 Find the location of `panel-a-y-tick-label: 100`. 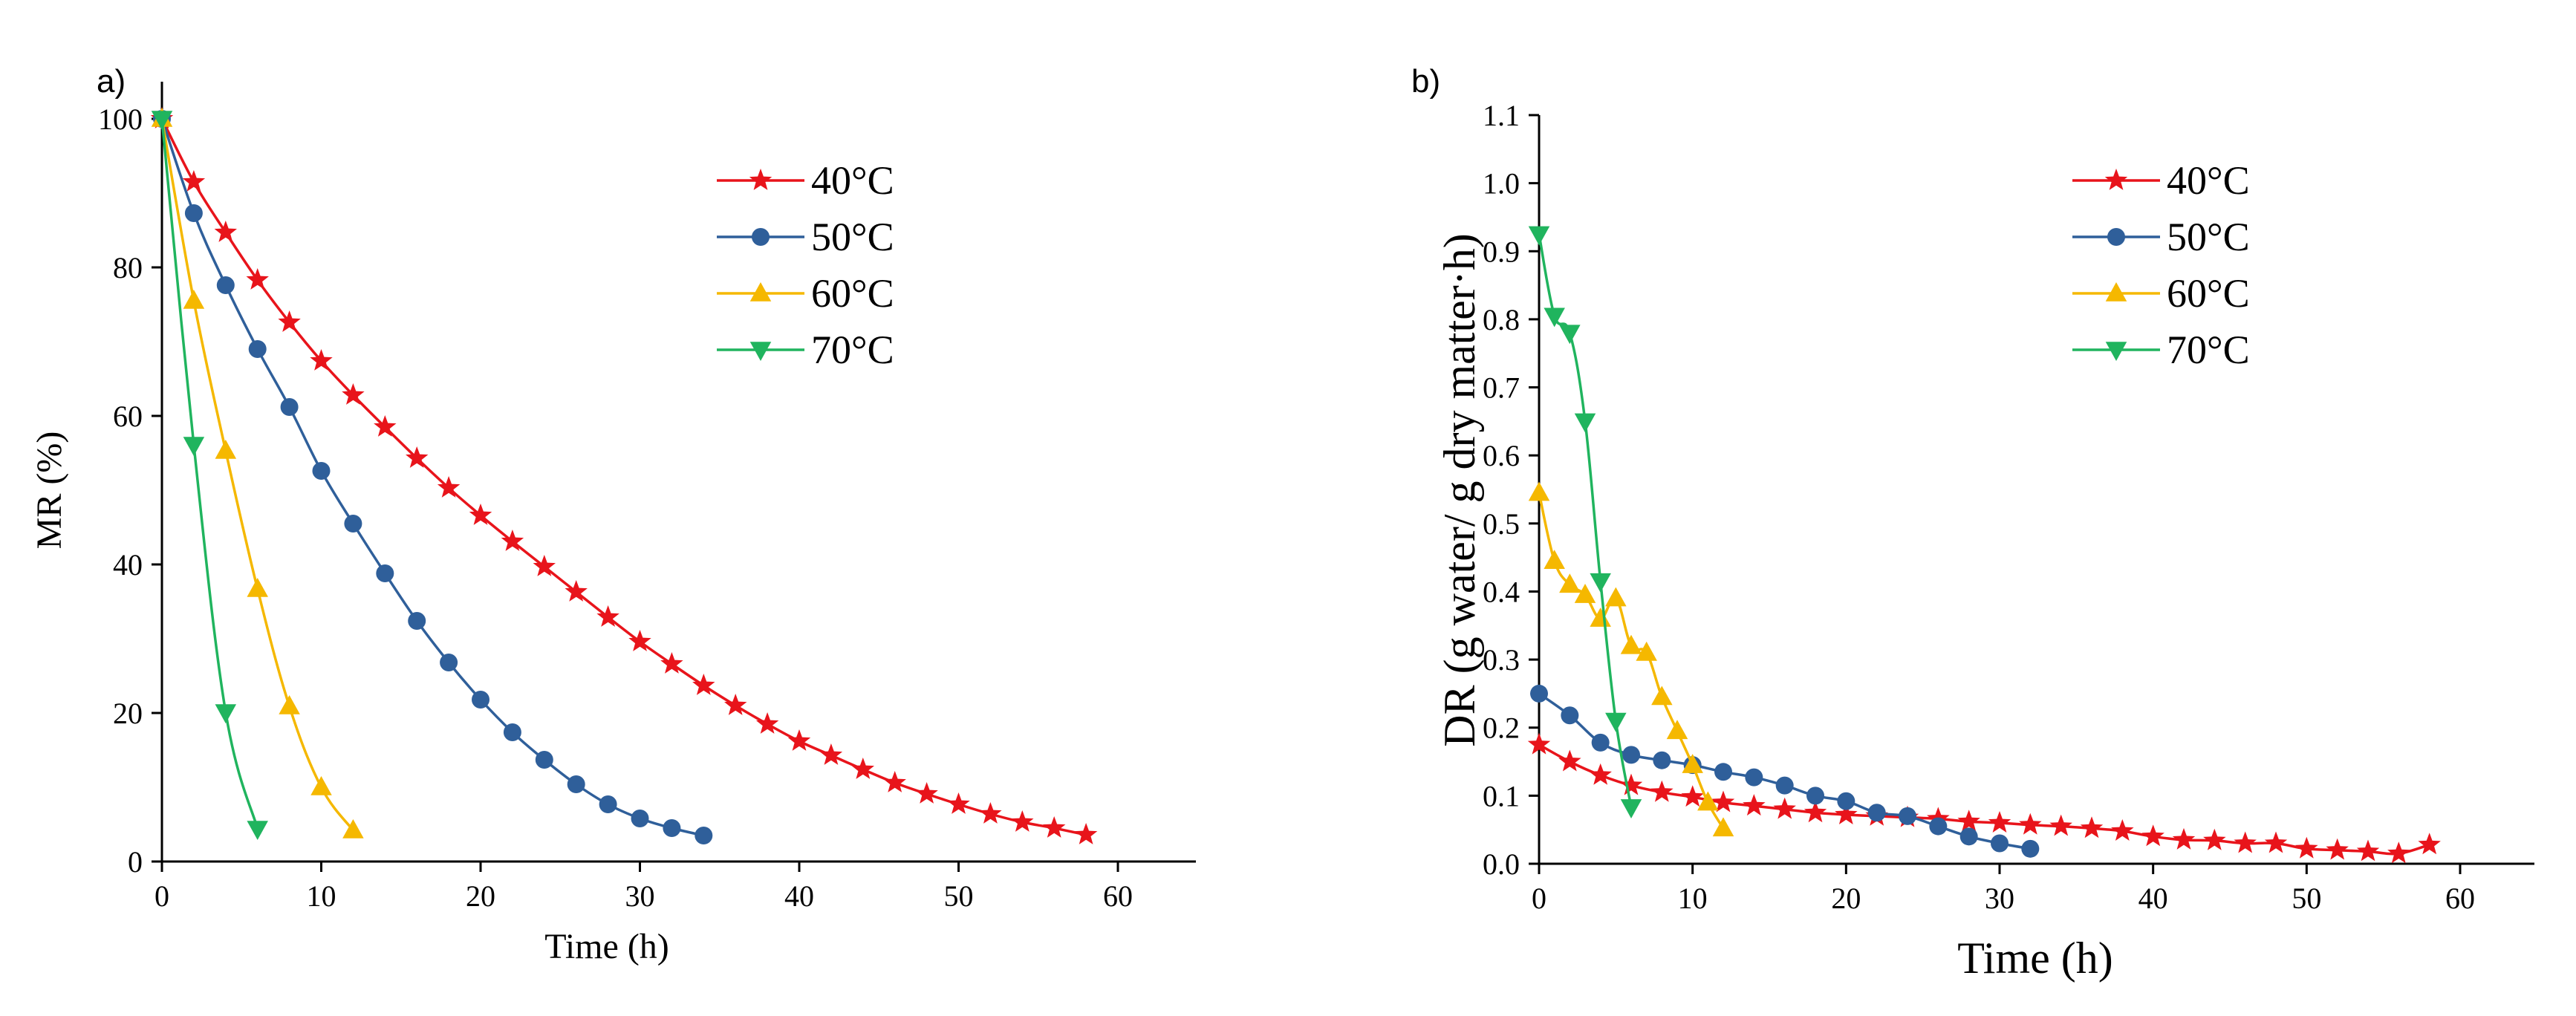

panel-a-y-tick-label: 100 is located at coordinates (120, 119).